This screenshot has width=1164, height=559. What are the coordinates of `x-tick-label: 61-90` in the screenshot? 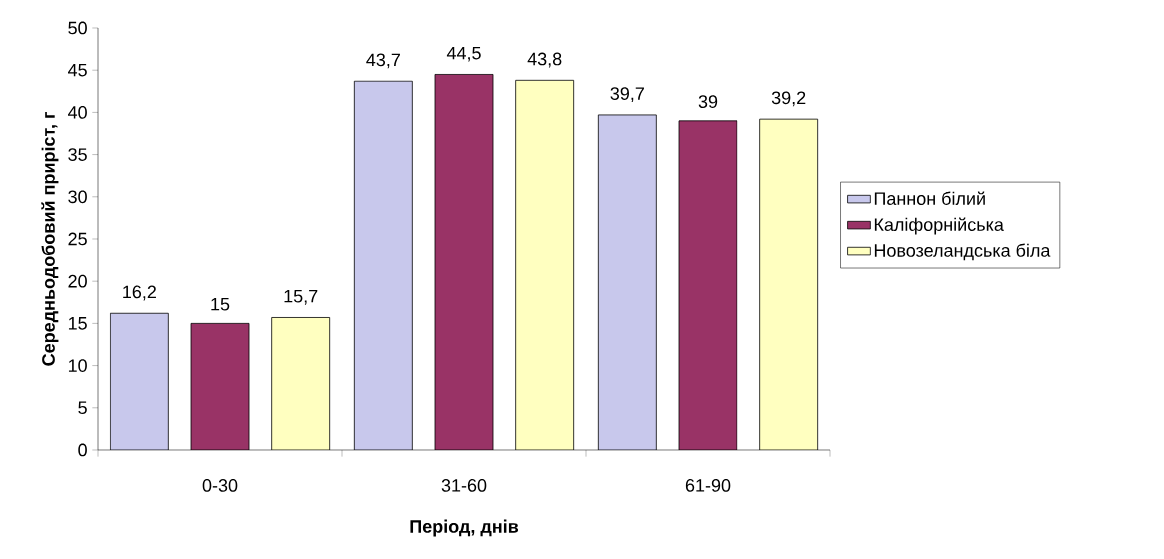 It's located at (708, 485).